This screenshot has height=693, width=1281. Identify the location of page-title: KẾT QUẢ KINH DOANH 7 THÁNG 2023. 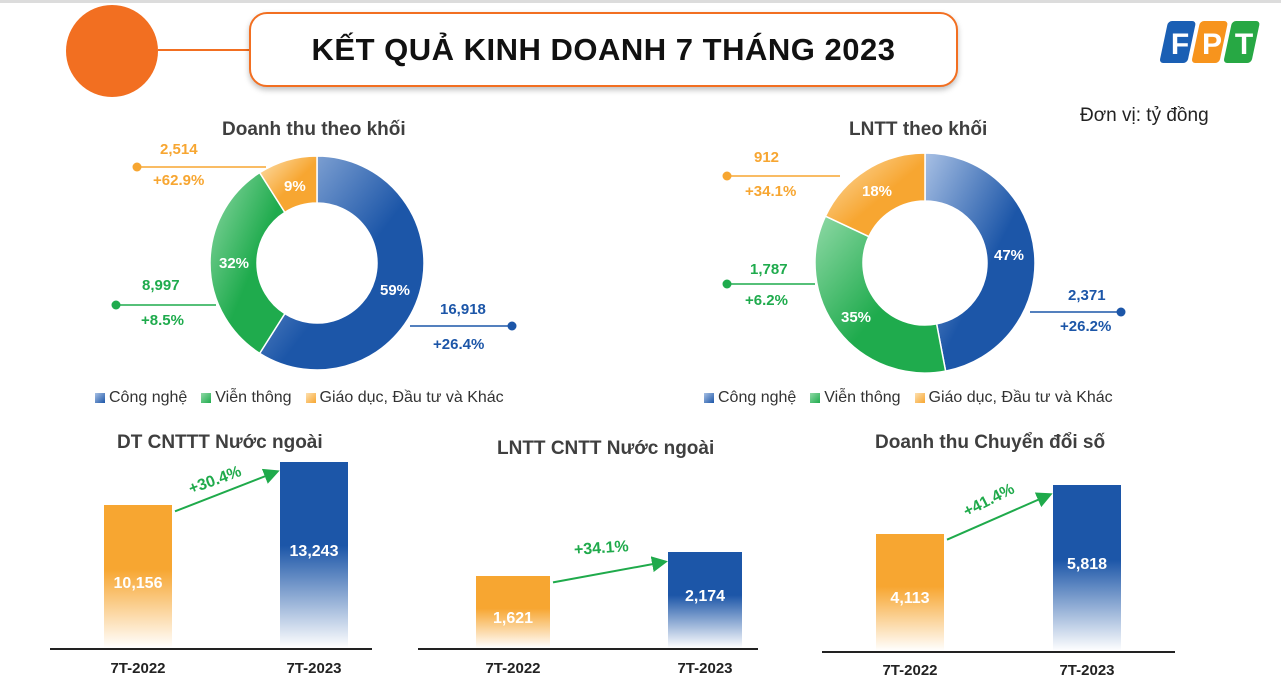
(603, 49).